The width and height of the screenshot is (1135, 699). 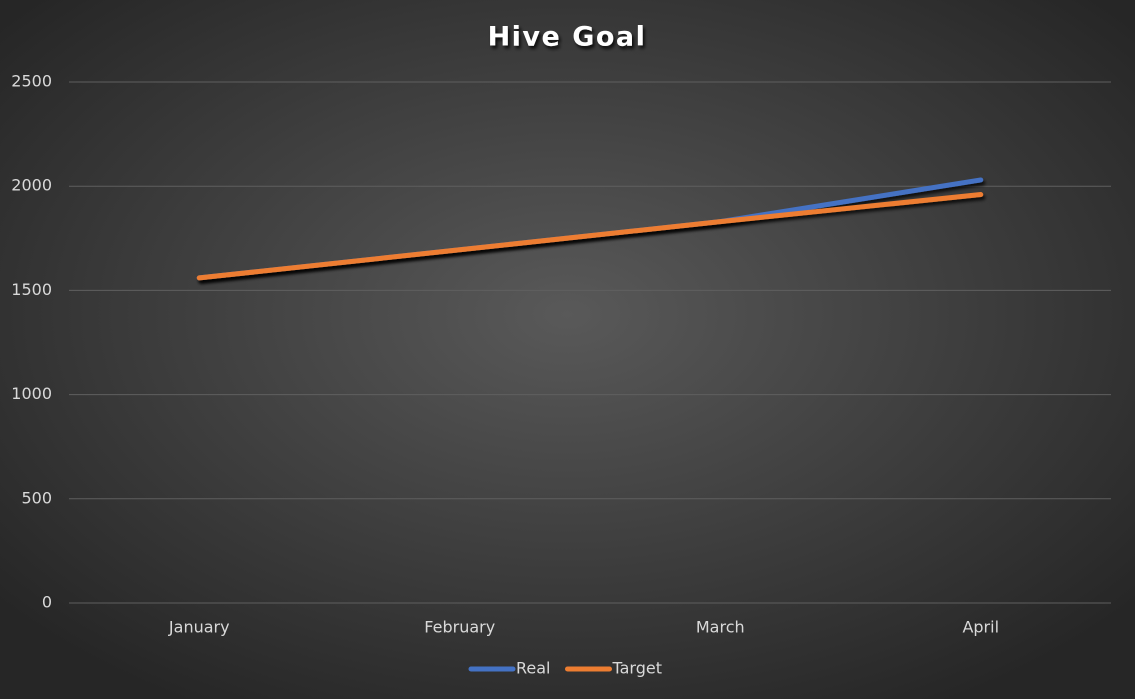 What do you see at coordinates (459, 627) in the screenshot?
I see `x-tick-label: February` at bounding box center [459, 627].